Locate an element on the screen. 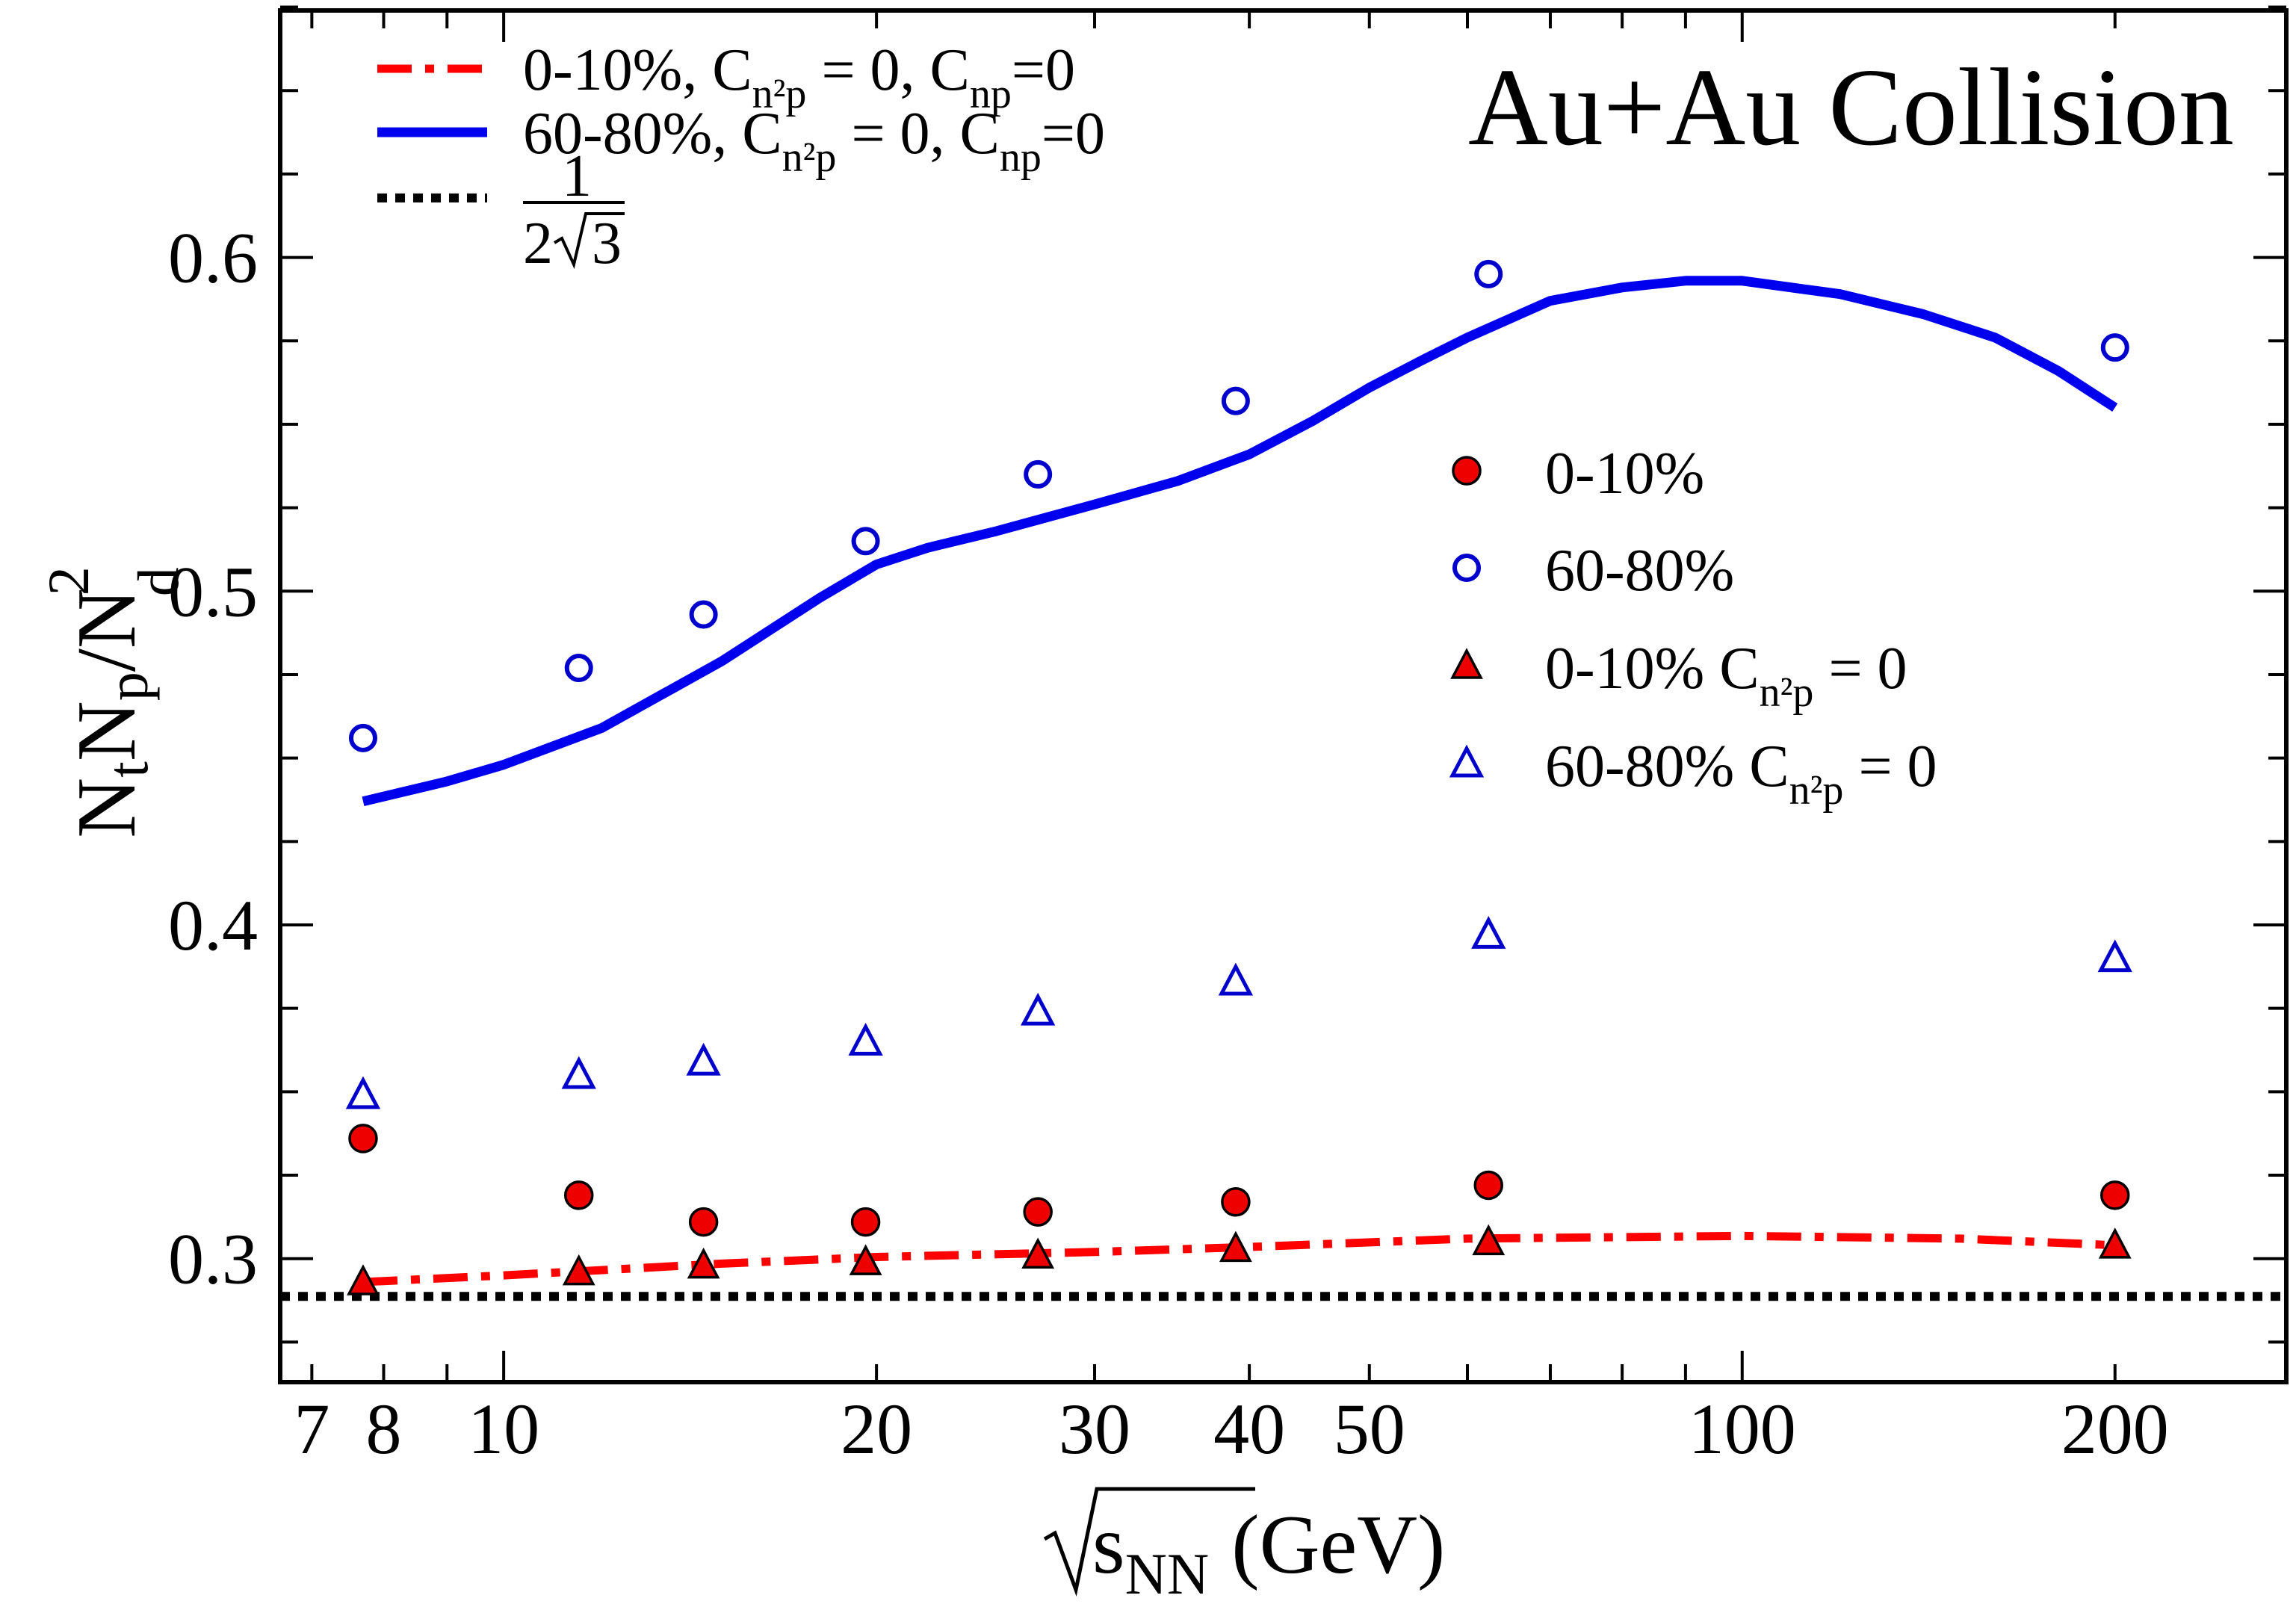 The height and width of the screenshot is (1610, 2296). x-tick-label: 8 is located at coordinates (383, 1429).